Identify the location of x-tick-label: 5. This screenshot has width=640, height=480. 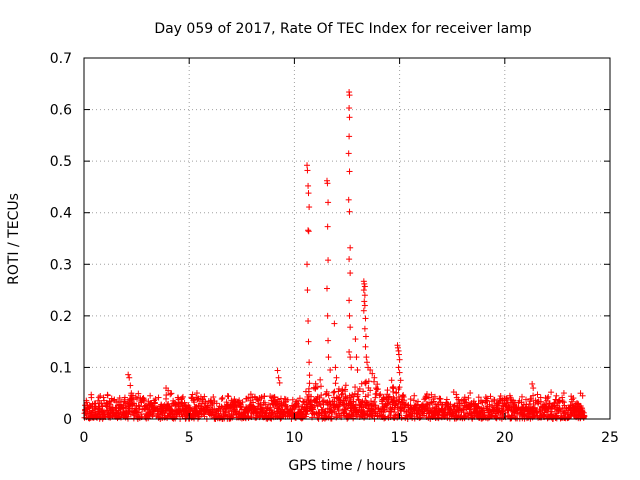
(189, 438).